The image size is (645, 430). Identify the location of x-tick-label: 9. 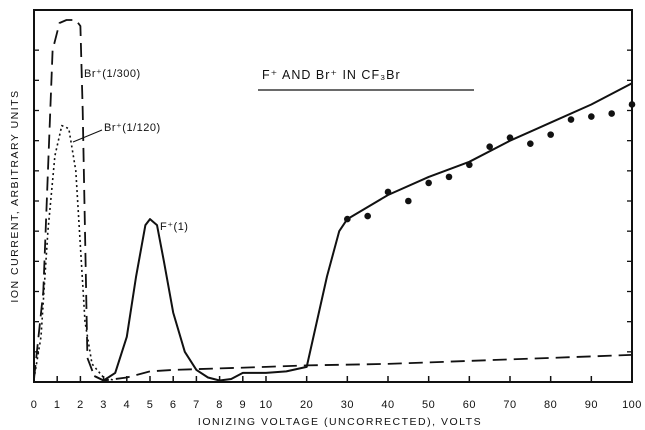
(242, 405).